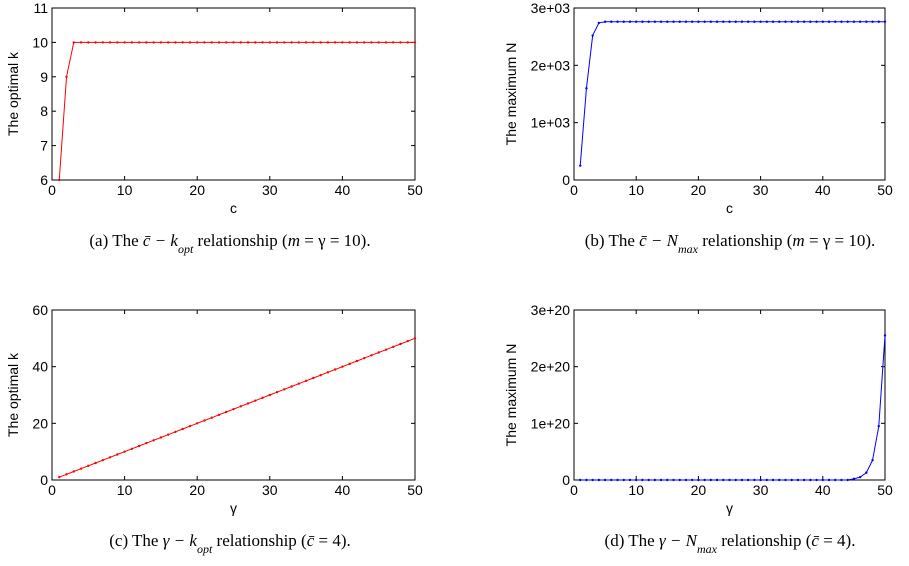 The width and height of the screenshot is (909, 566). I want to click on y-tick-label: 8, so click(44, 111).